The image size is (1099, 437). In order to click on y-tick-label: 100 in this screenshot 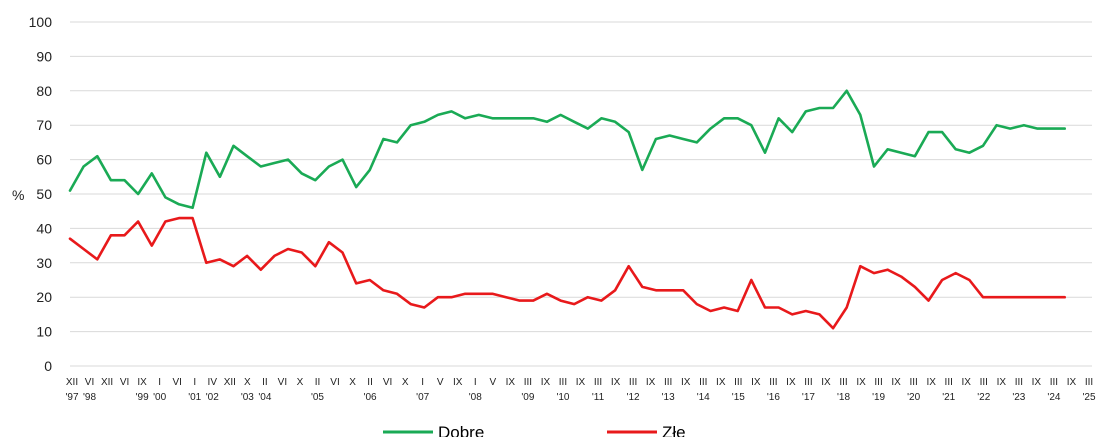, I will do `click(41, 22)`.